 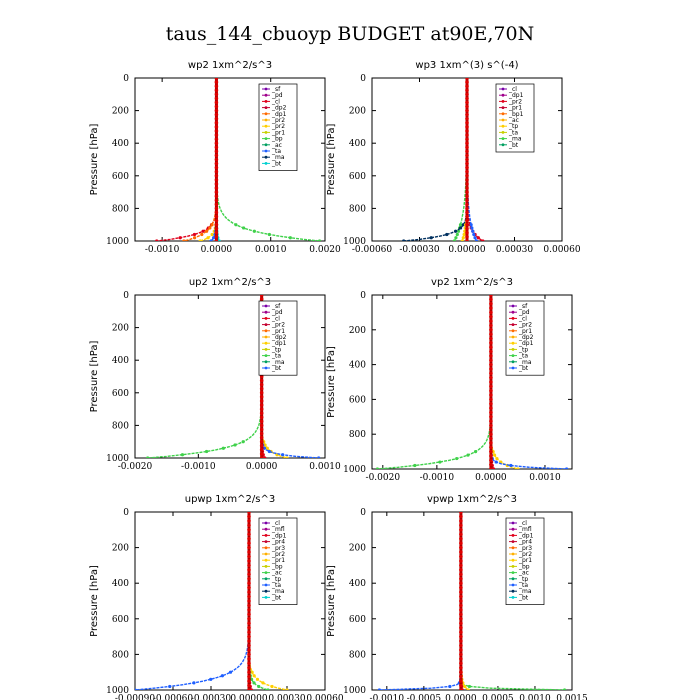 I want to click on legend-entry: _tp, so click(x=513, y=126).